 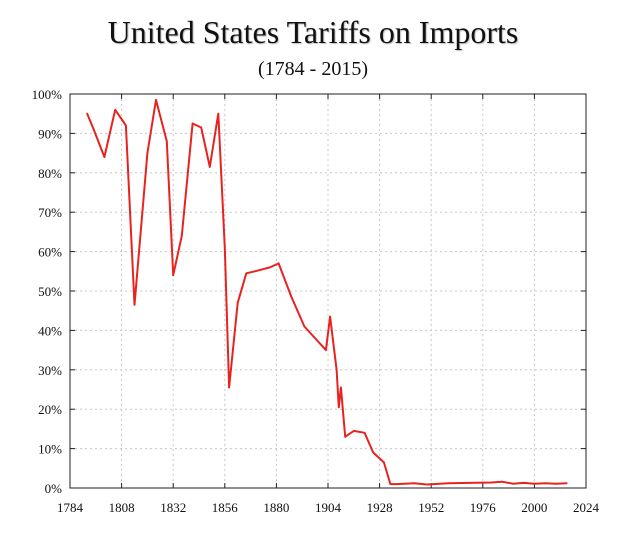 What do you see at coordinates (50, 449) in the screenshot?
I see `y-tick-label: 10%` at bounding box center [50, 449].